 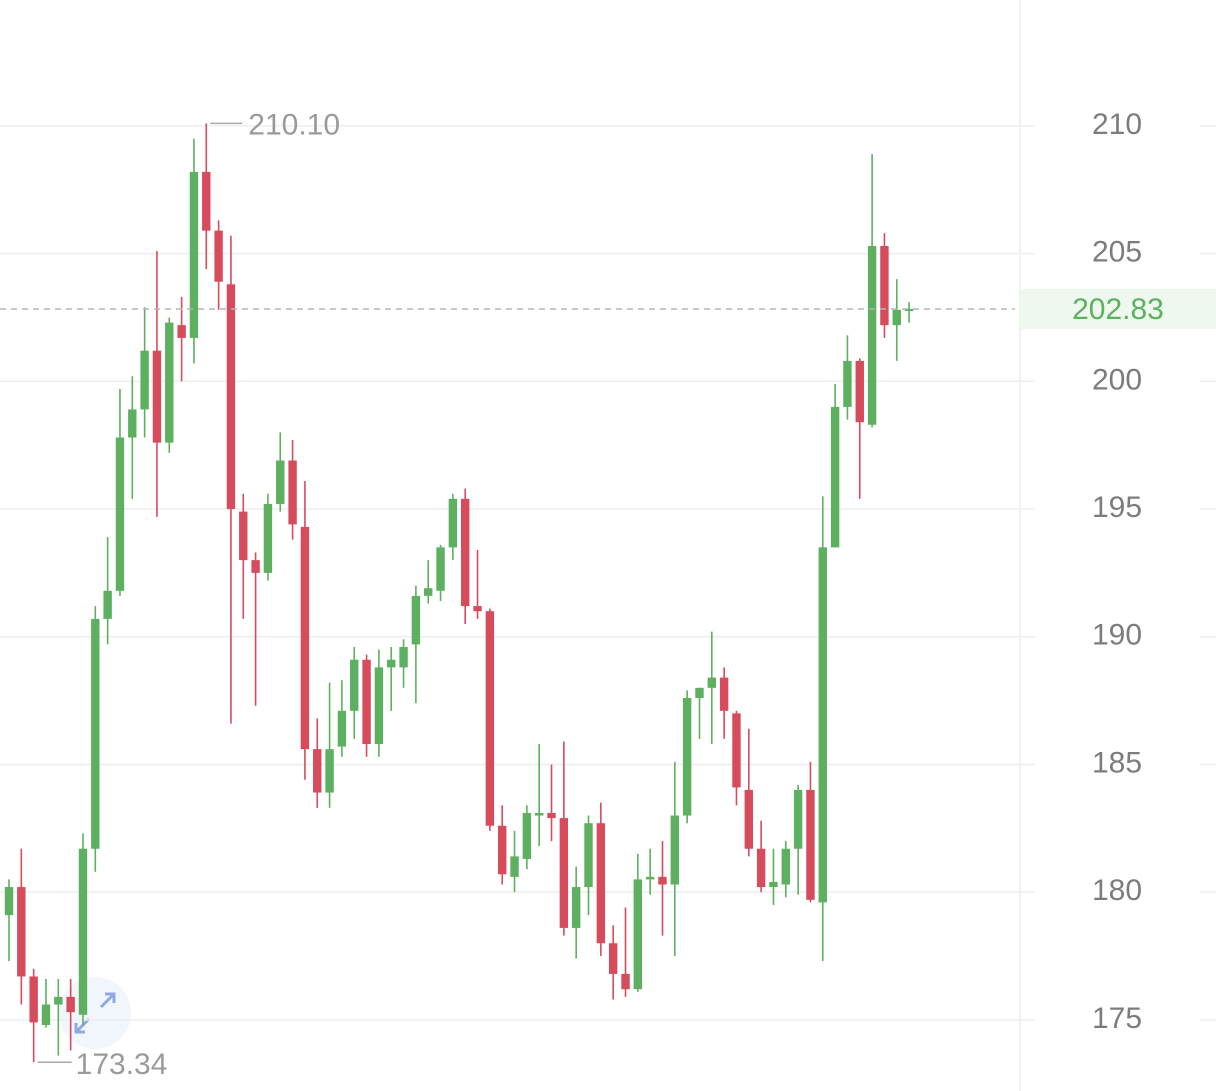 I want to click on zoom-button-bg, so click(x=95, y=1013).